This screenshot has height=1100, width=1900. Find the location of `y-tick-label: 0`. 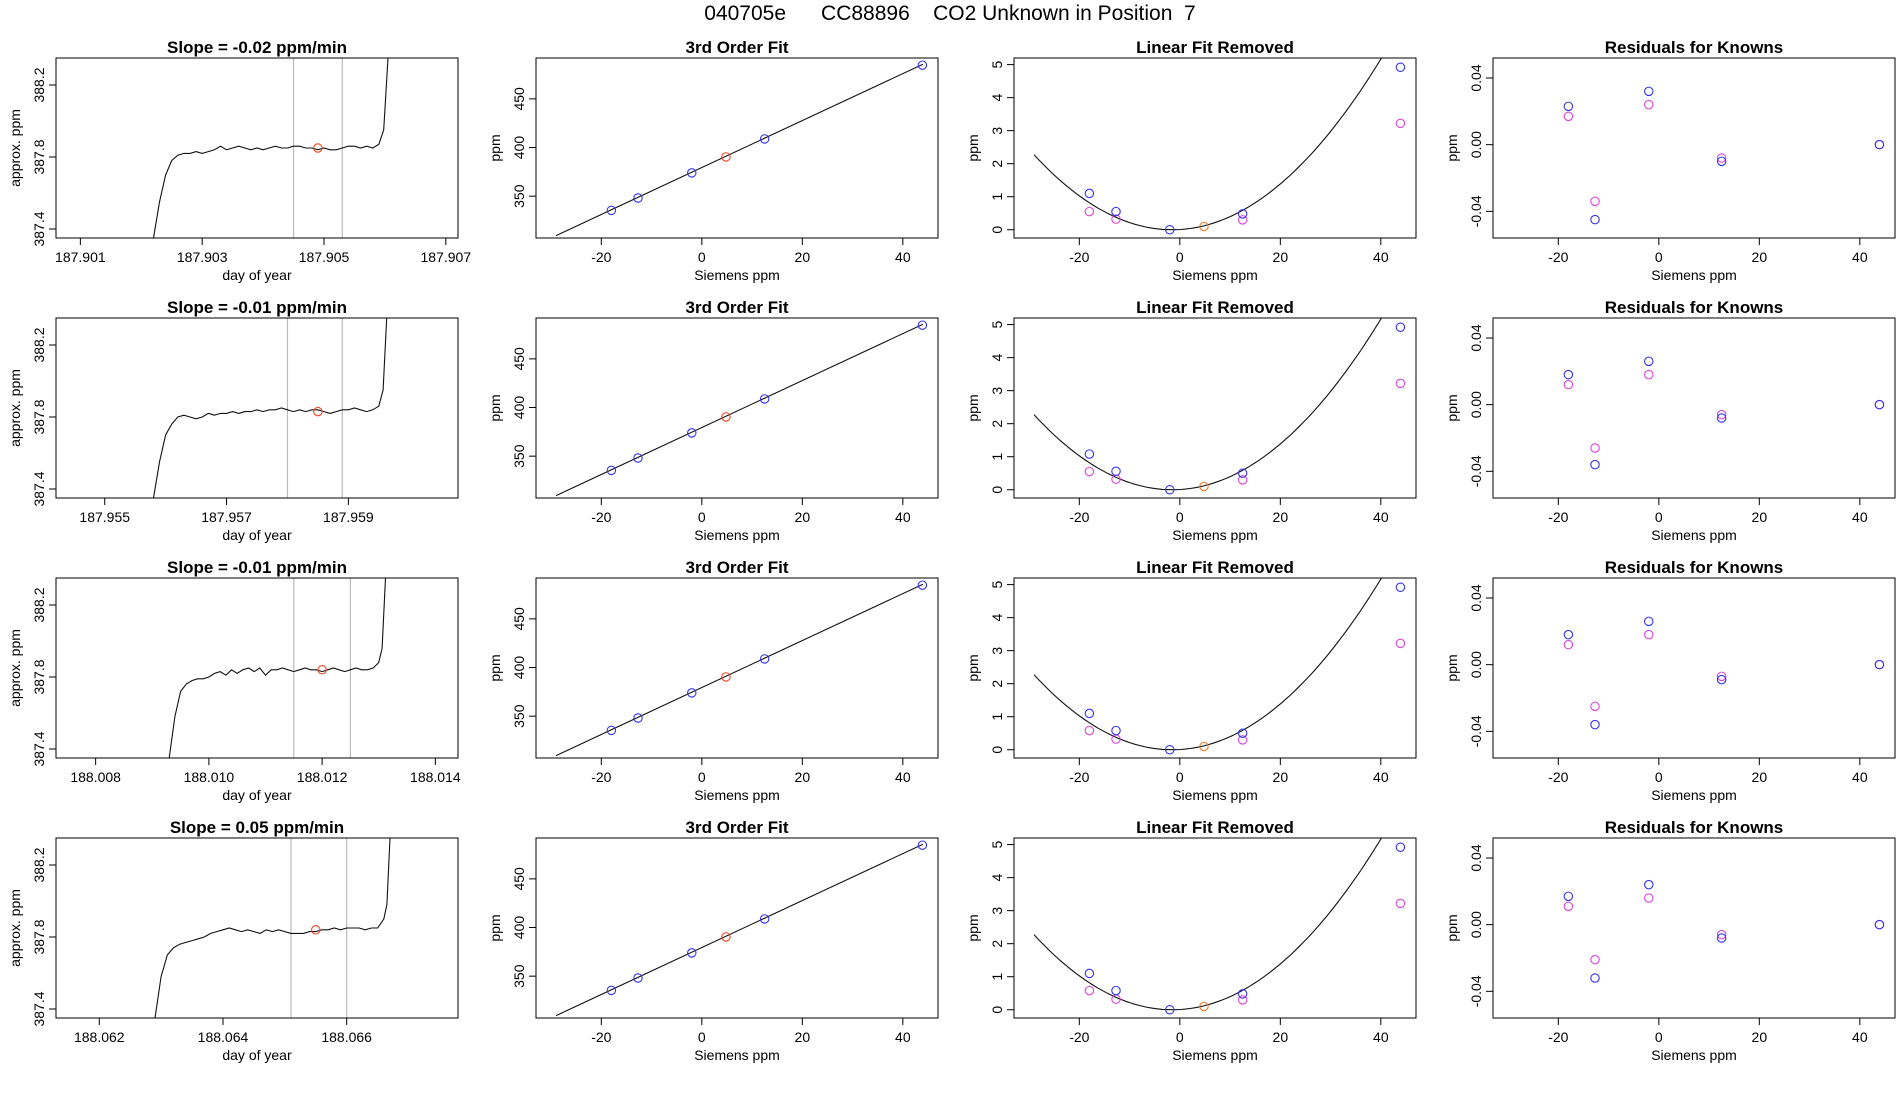

y-tick-label: 0 is located at coordinates (997, 490).